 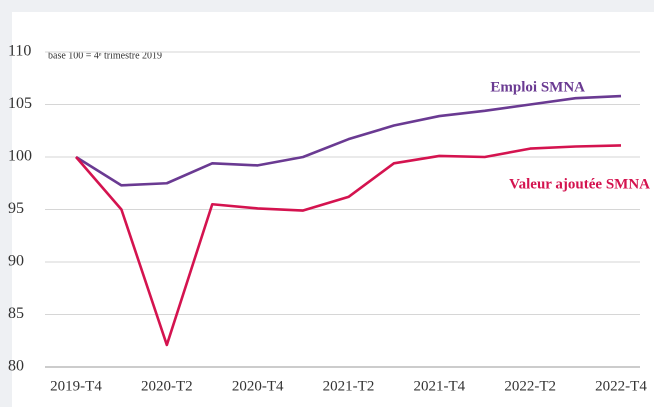 What do you see at coordinates (167, 386) in the screenshot?
I see `x-tick-label: 2020-T2` at bounding box center [167, 386].